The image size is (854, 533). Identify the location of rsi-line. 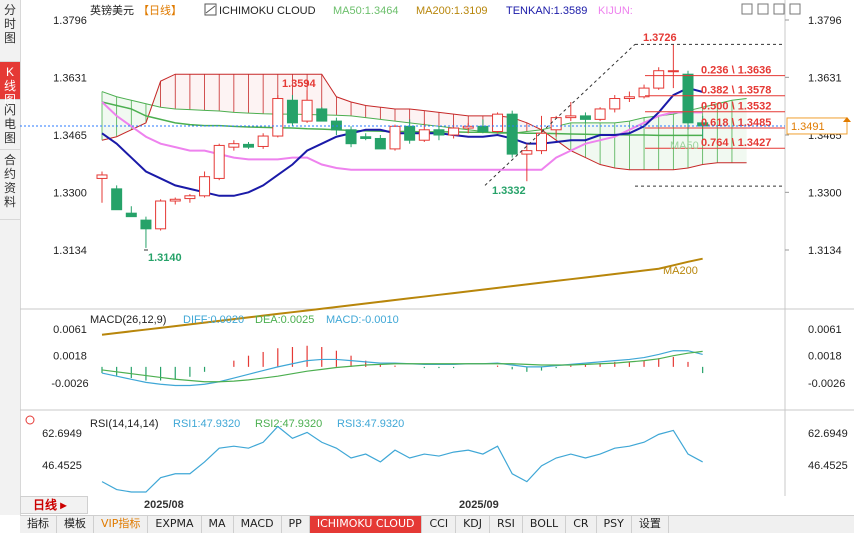
(402, 459).